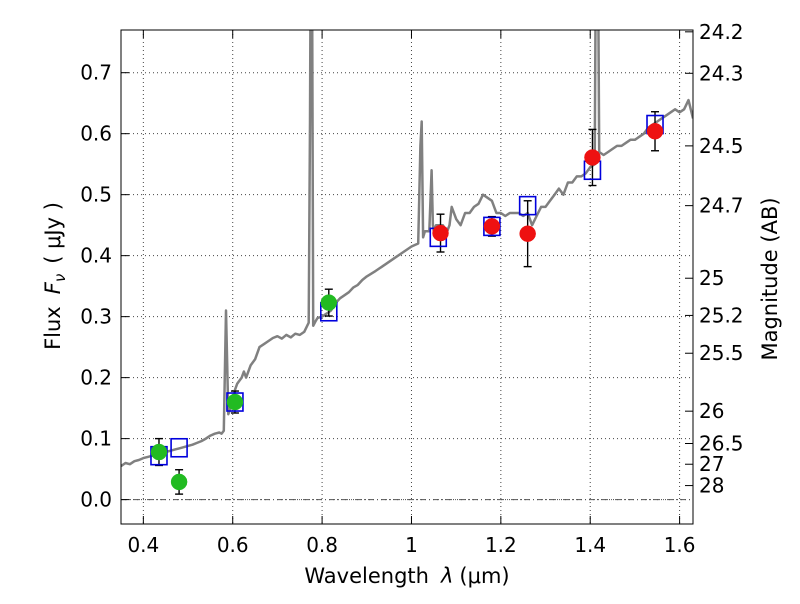 This screenshot has width=800, height=604. I want to click on magnitude-tick-label: 24.2, so click(721, 32).